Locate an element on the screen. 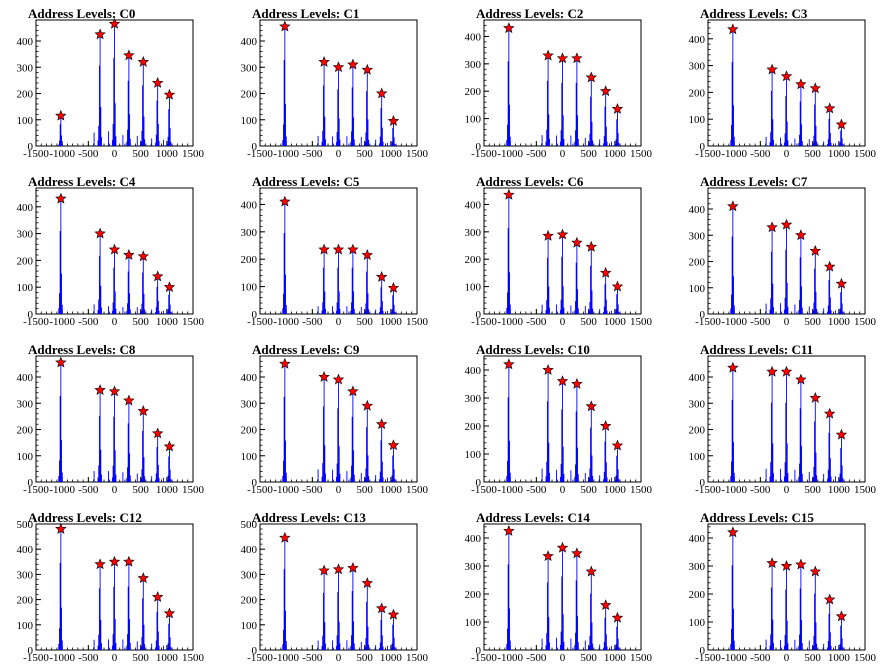 Image resolution: width=896 pixels, height=672 pixels. panel-title: Address Levels: C15 is located at coordinates (757, 517).